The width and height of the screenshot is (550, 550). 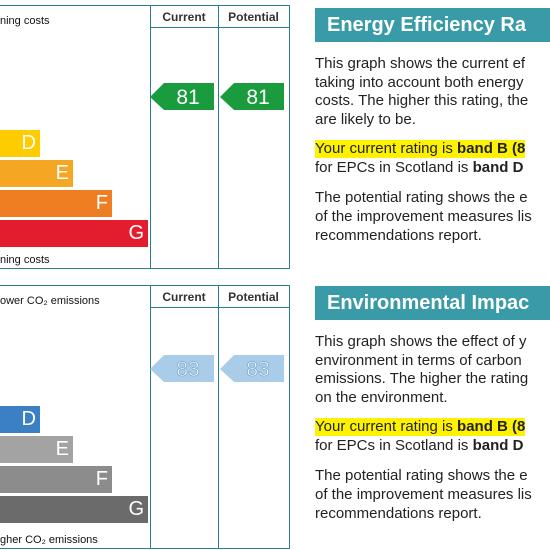 What do you see at coordinates (422, 379) in the screenshot?
I see `paragraph-line: emissions. The higher the rating` at bounding box center [422, 379].